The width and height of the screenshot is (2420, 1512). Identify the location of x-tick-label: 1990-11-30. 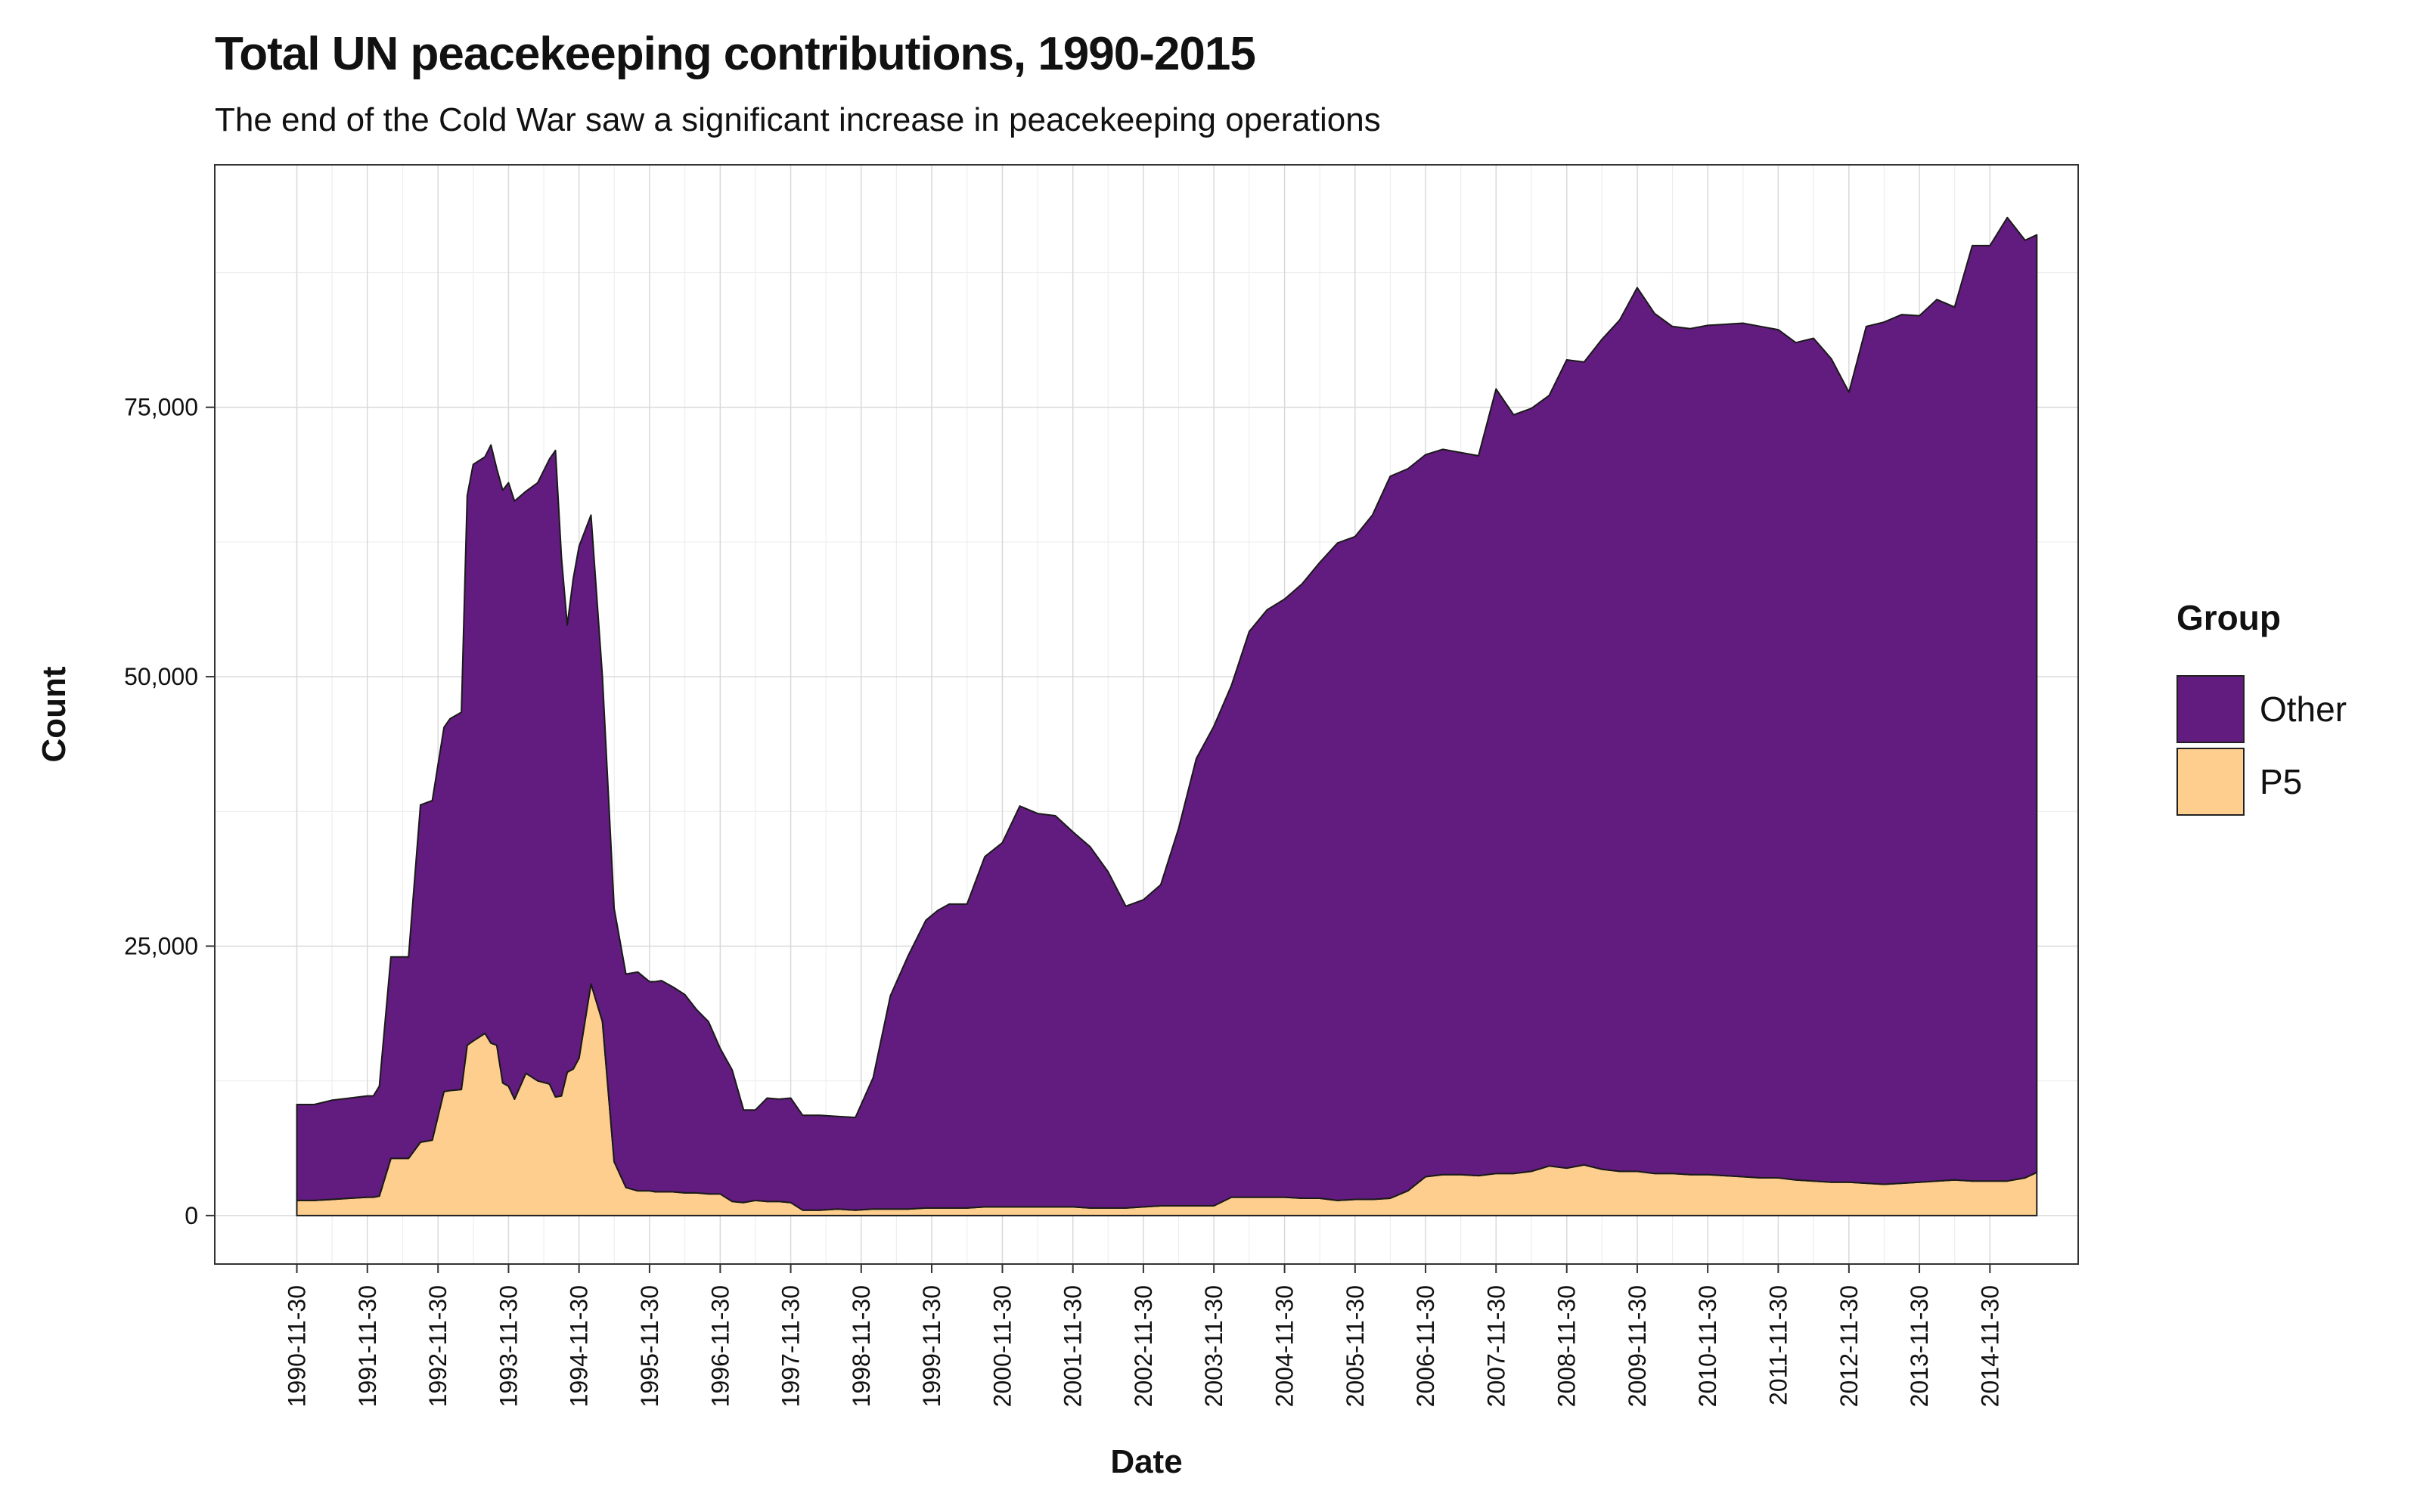
(297, 1346).